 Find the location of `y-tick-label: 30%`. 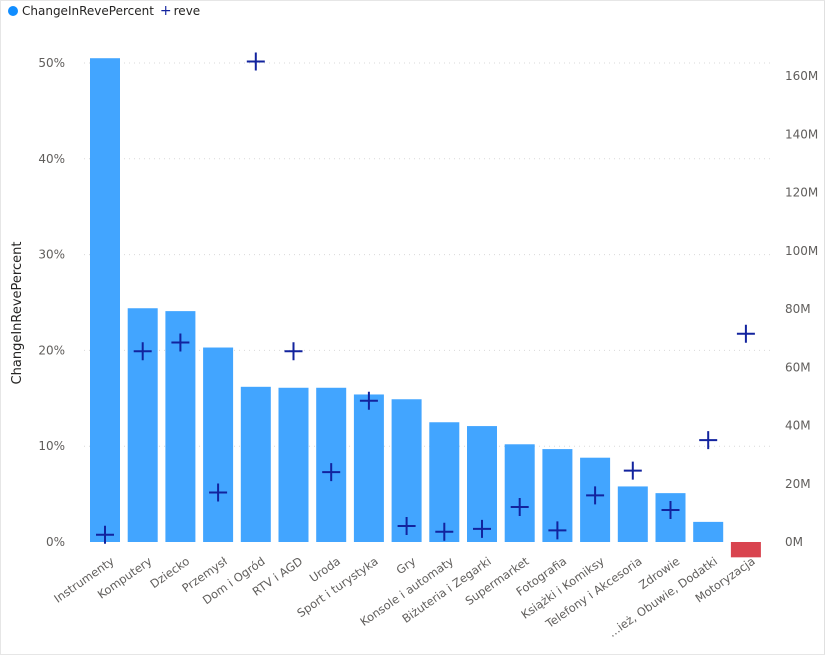

y-tick-label: 30% is located at coordinates (51, 255).